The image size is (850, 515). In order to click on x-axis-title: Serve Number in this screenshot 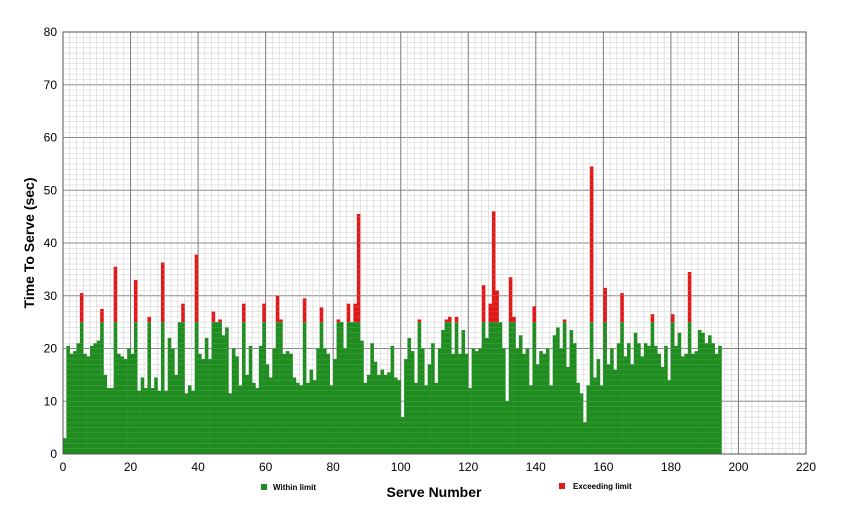, I will do `click(434, 492)`.